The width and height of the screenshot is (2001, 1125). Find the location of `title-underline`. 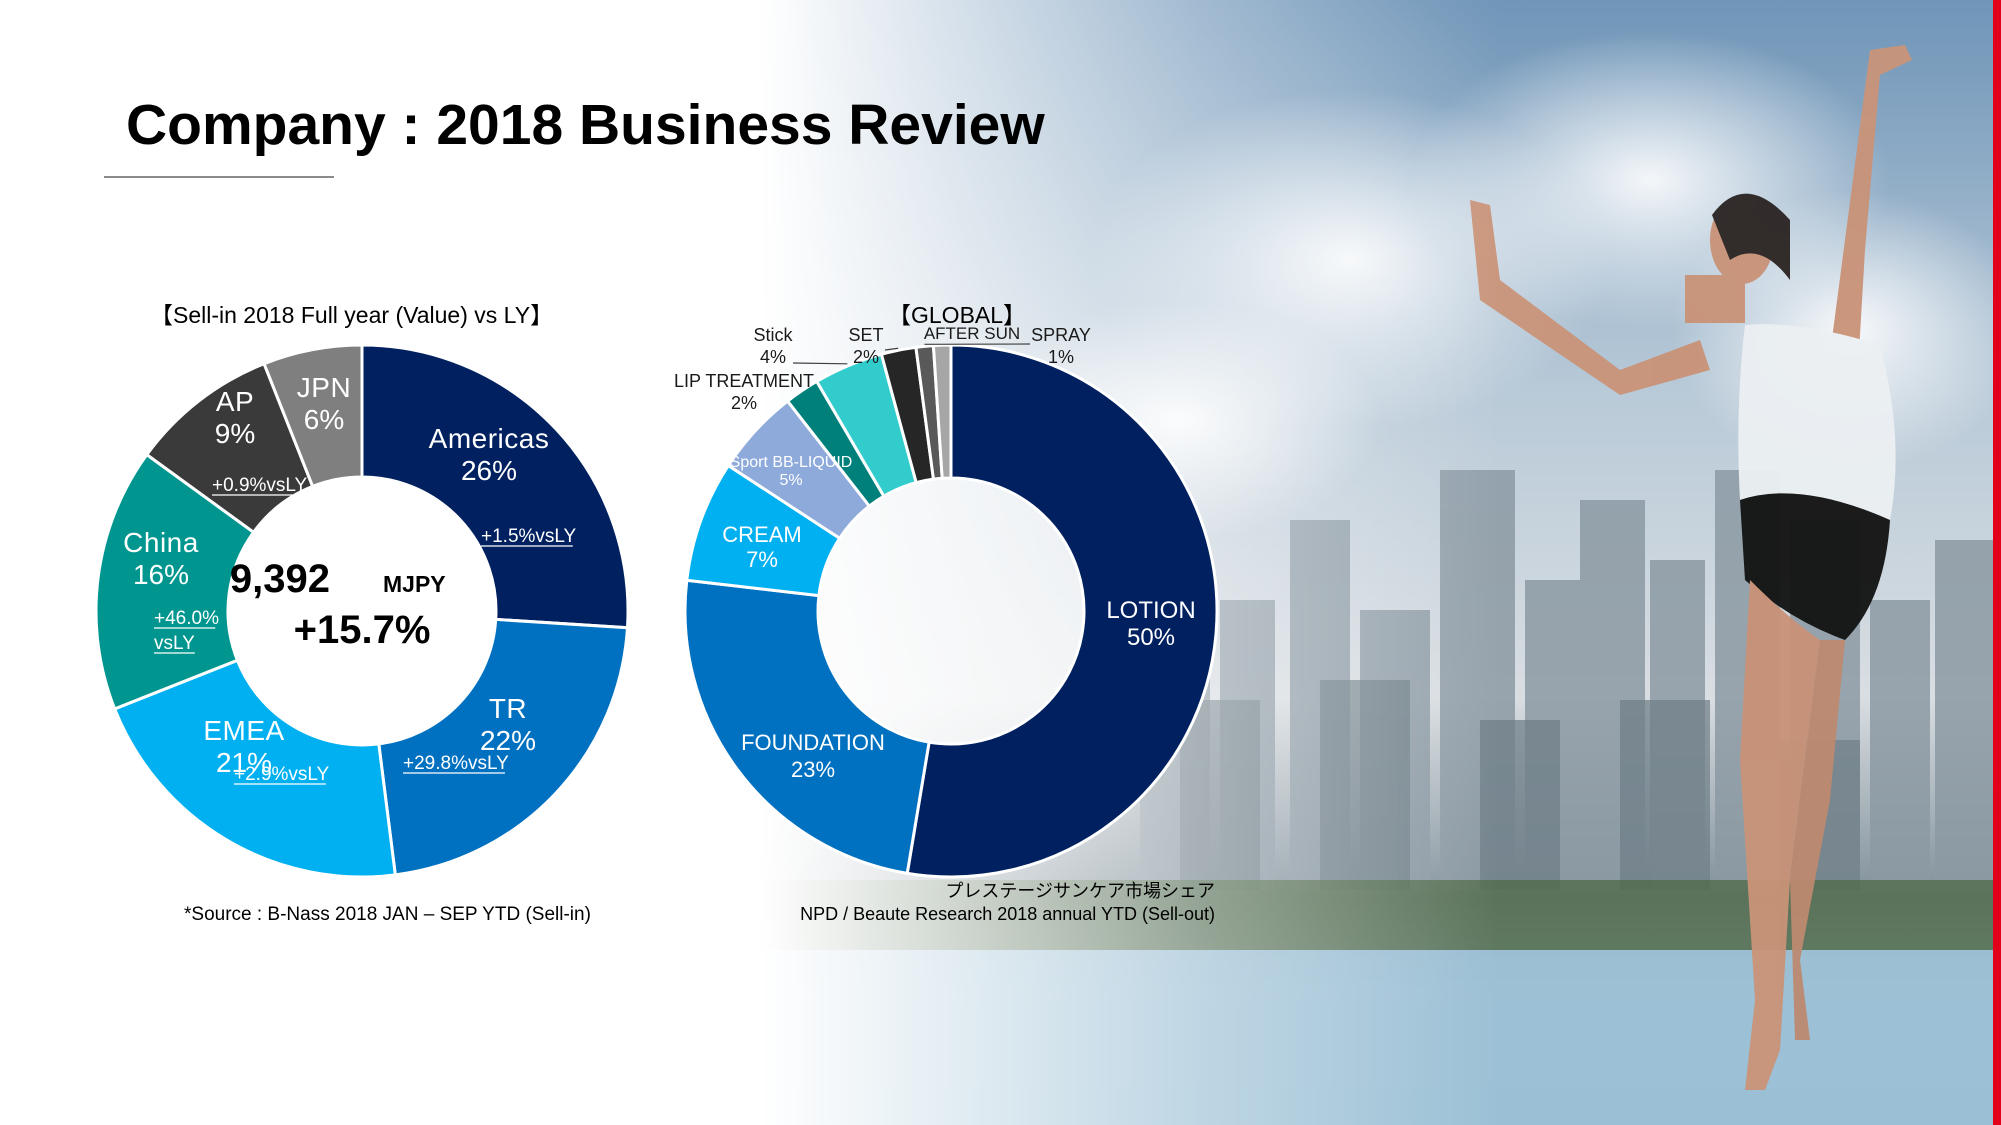

title-underline is located at coordinates (219, 177).